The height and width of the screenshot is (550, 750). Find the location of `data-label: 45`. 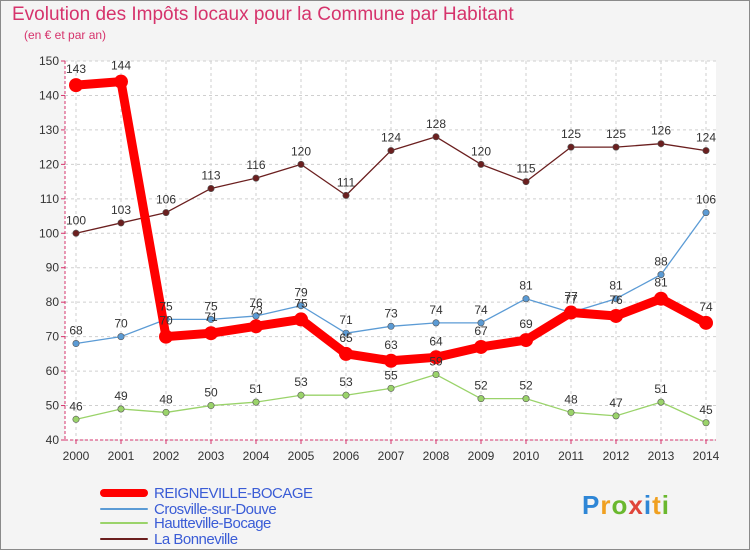

data-label: 45 is located at coordinates (706, 410).